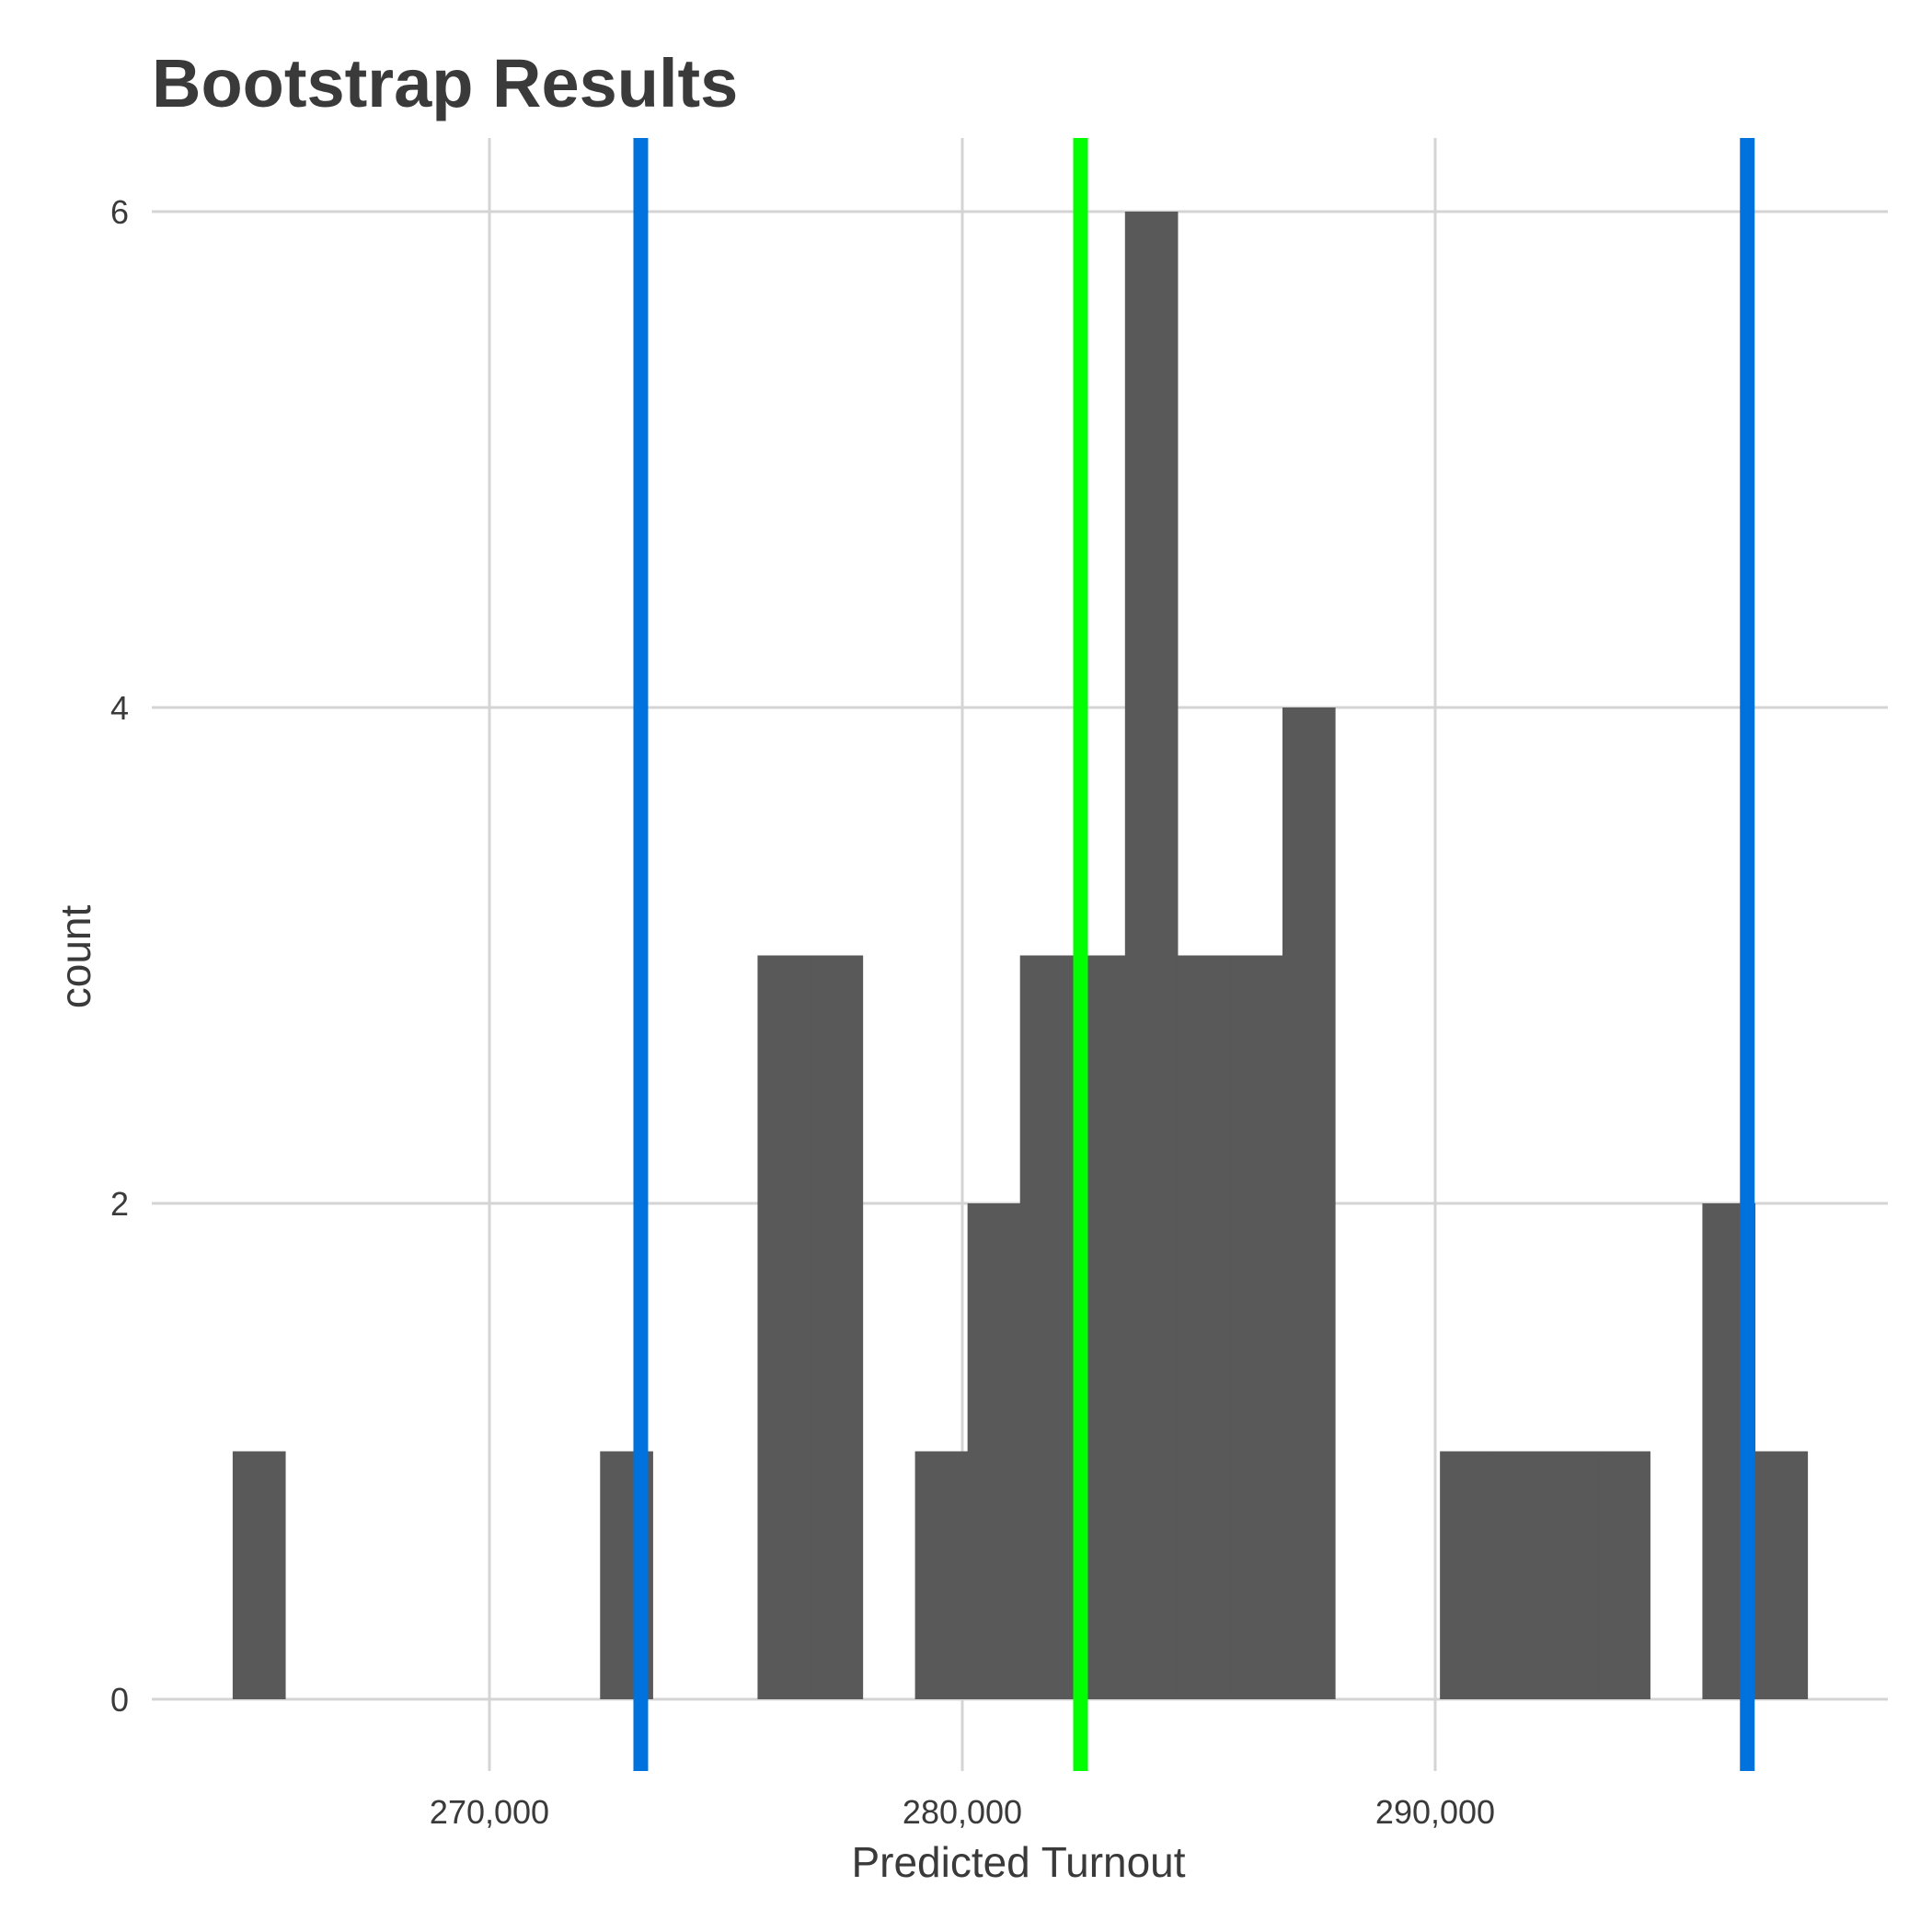 The width and height of the screenshot is (1932, 1932). Describe the element at coordinates (1018, 1862) in the screenshot. I see `x-axis-label: Predicted Turnout` at that location.